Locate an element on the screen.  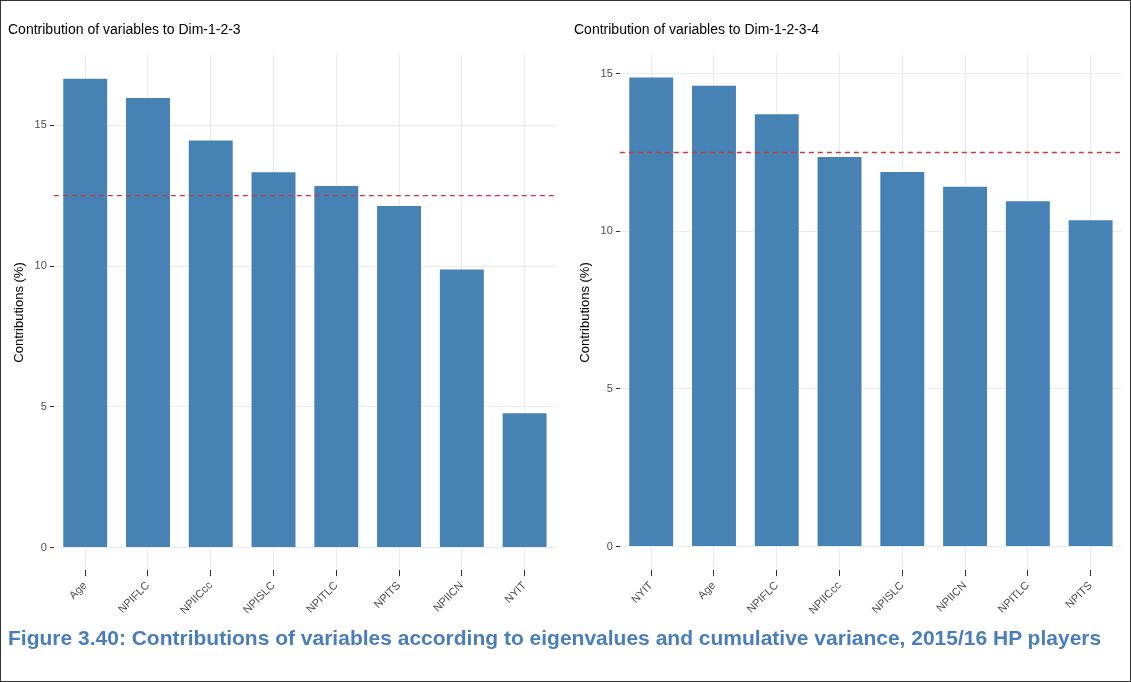
chart-title: Contribution of variables to Dim-1-2-3 is located at coordinates (124, 29).